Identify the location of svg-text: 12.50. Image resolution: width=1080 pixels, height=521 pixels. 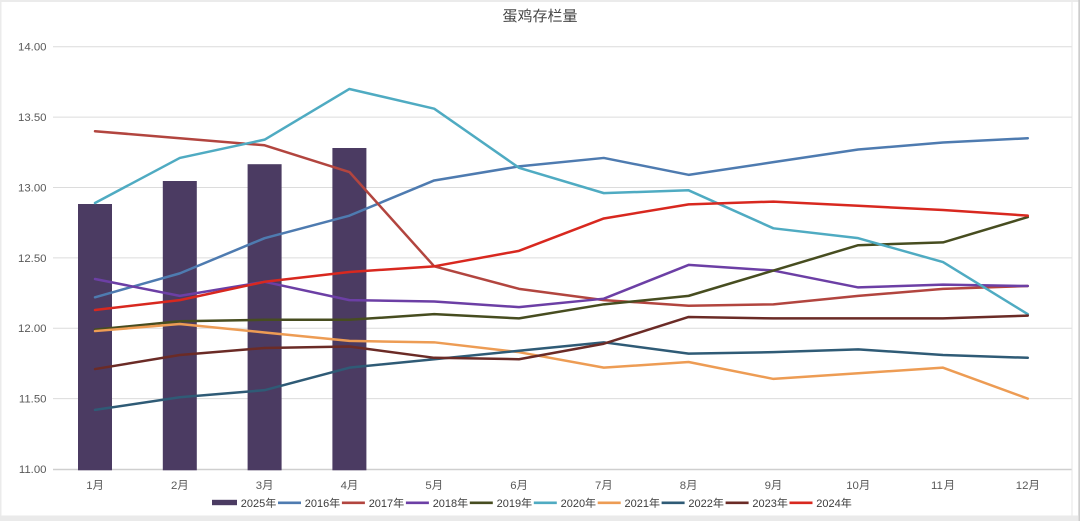
(32, 259).